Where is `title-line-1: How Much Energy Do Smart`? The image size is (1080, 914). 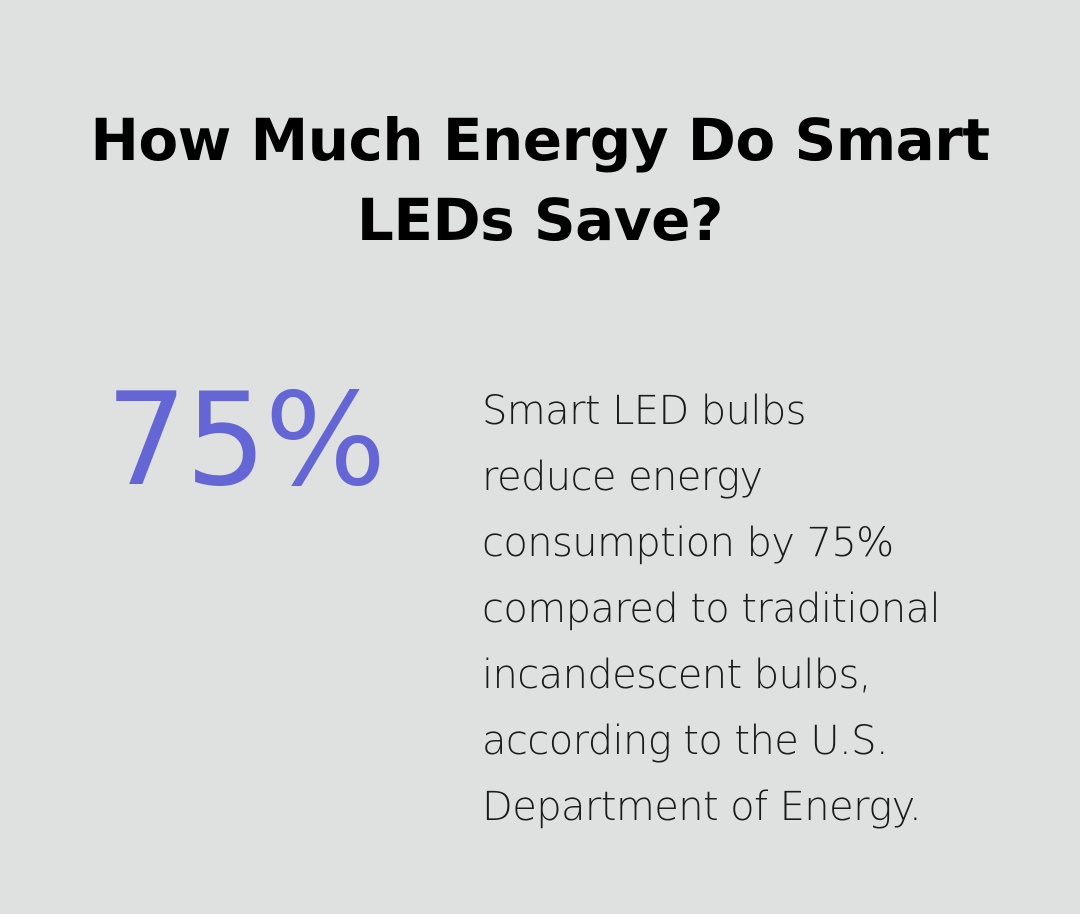
title-line-1: How Much Energy Do Smart is located at coordinates (540, 140).